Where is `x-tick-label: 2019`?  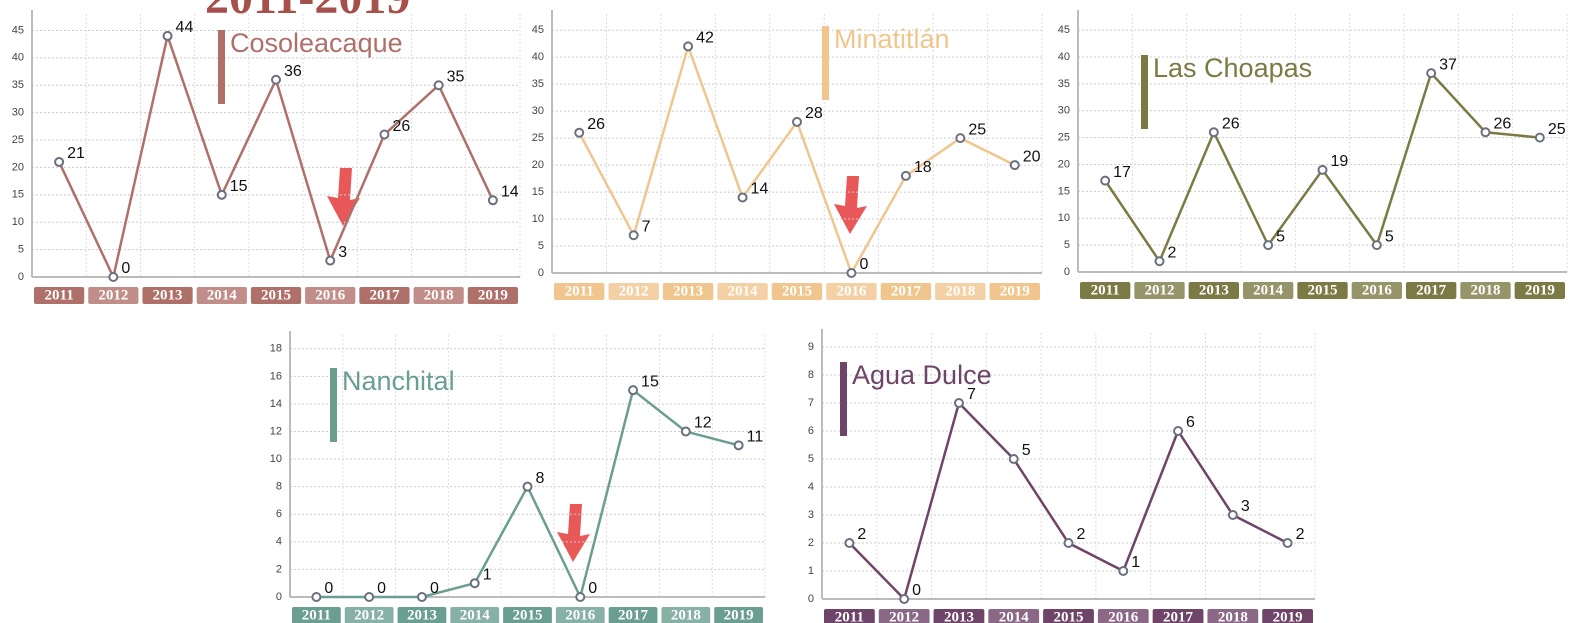
x-tick-label: 2019 is located at coordinates (739, 615).